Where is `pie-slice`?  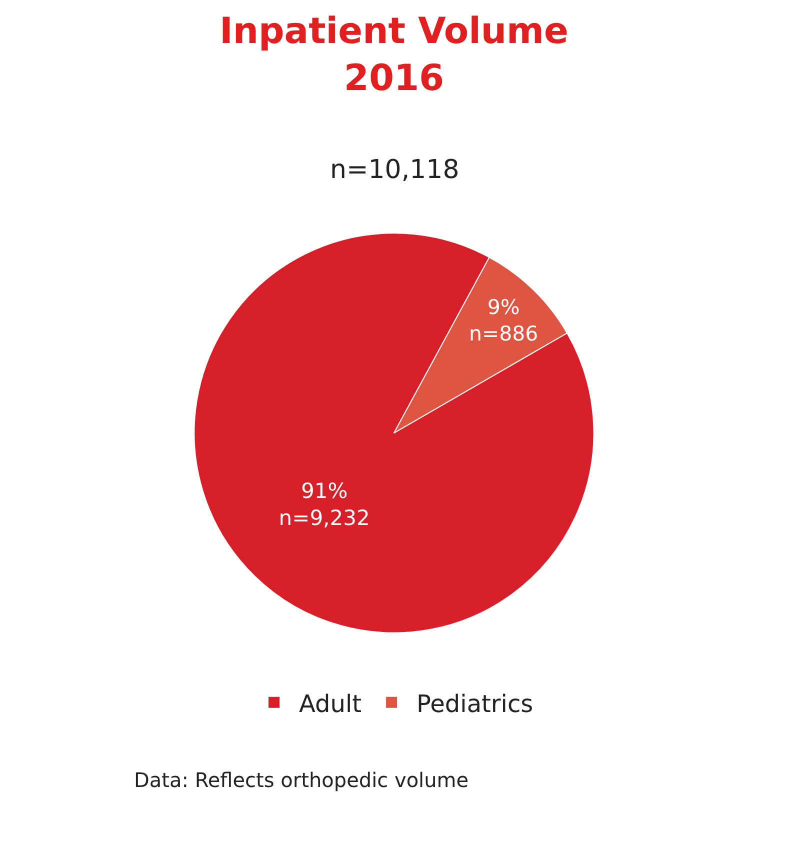
pie-slice is located at coordinates (481, 345).